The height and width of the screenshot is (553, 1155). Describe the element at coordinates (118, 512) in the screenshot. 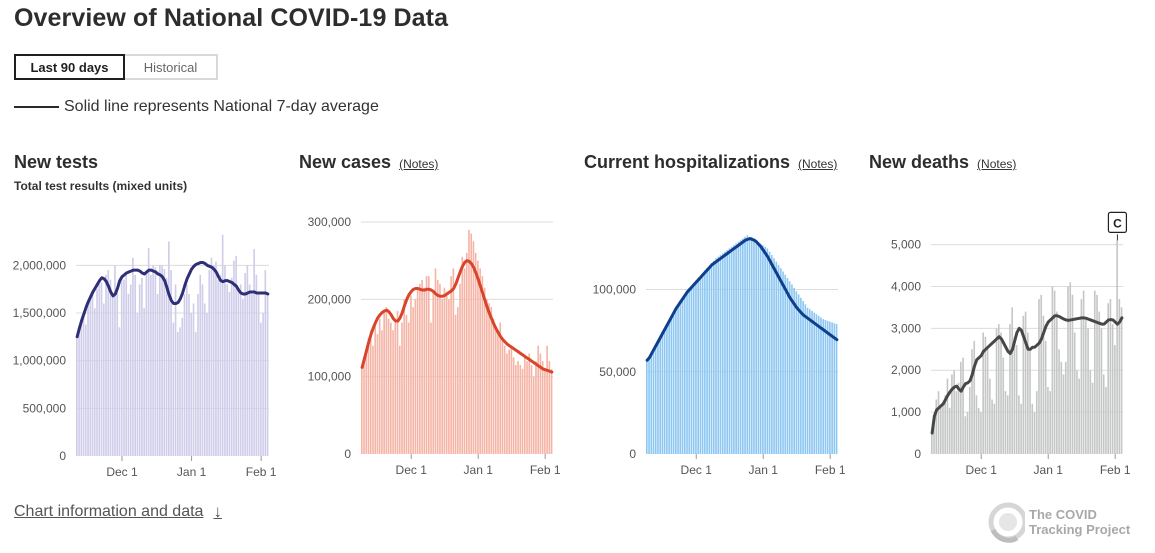

I see `chart-info-link: Chart information and data ↓` at that location.